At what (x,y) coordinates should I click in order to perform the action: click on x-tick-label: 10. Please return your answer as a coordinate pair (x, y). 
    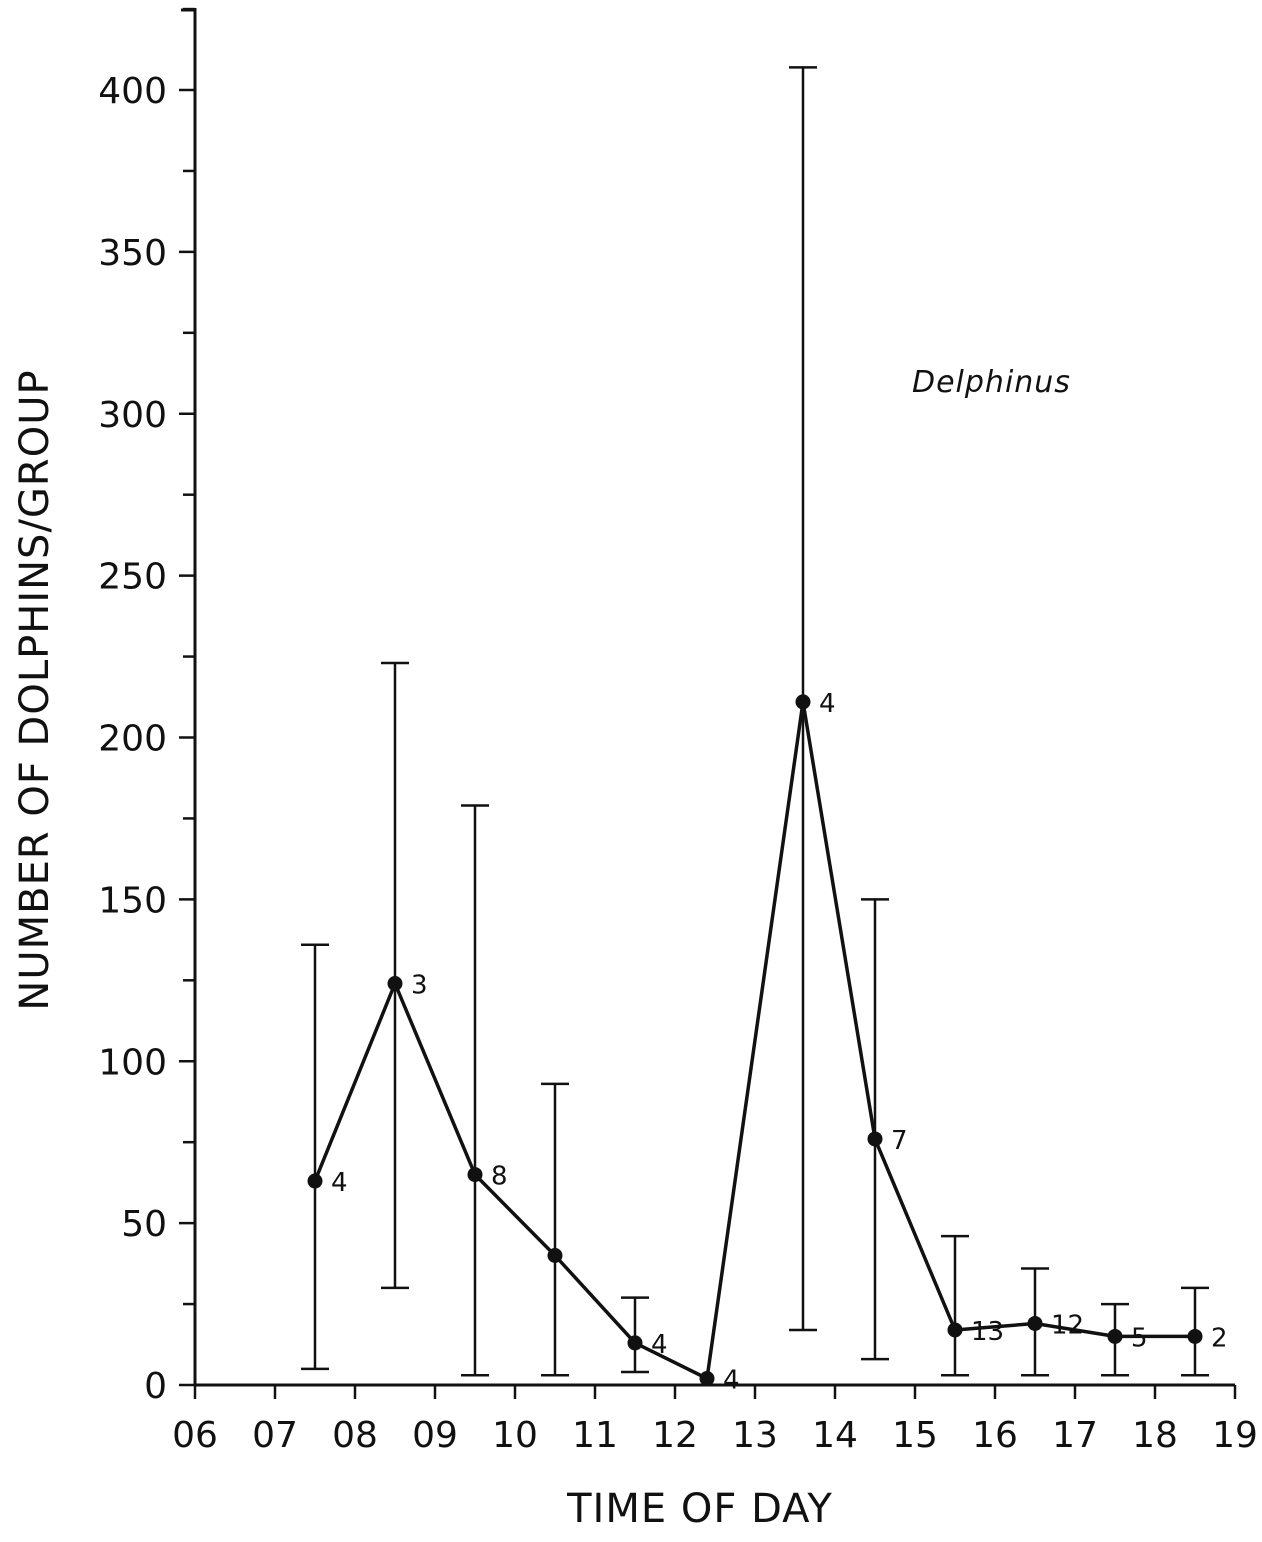
    Looking at the image, I should click on (515, 1435).